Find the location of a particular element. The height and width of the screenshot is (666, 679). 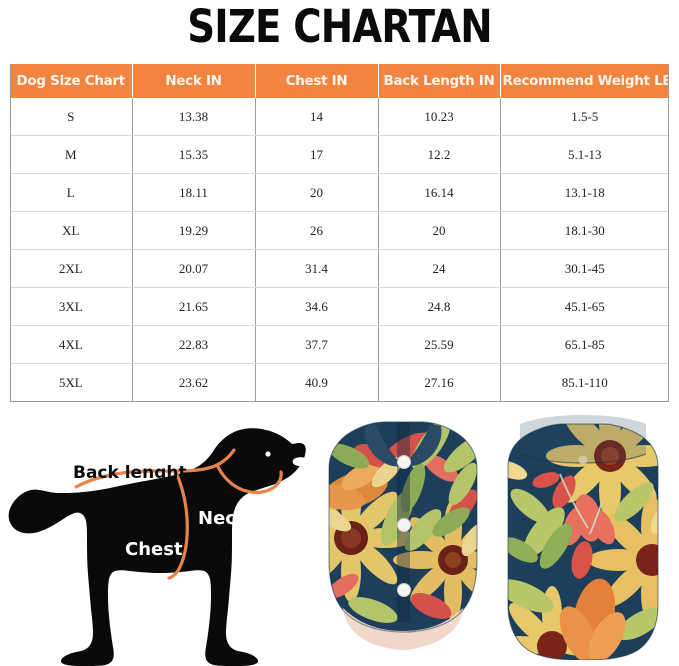

table-row: 2XL 20.07 31.4 24 30.1-45 is located at coordinates (339, 268).